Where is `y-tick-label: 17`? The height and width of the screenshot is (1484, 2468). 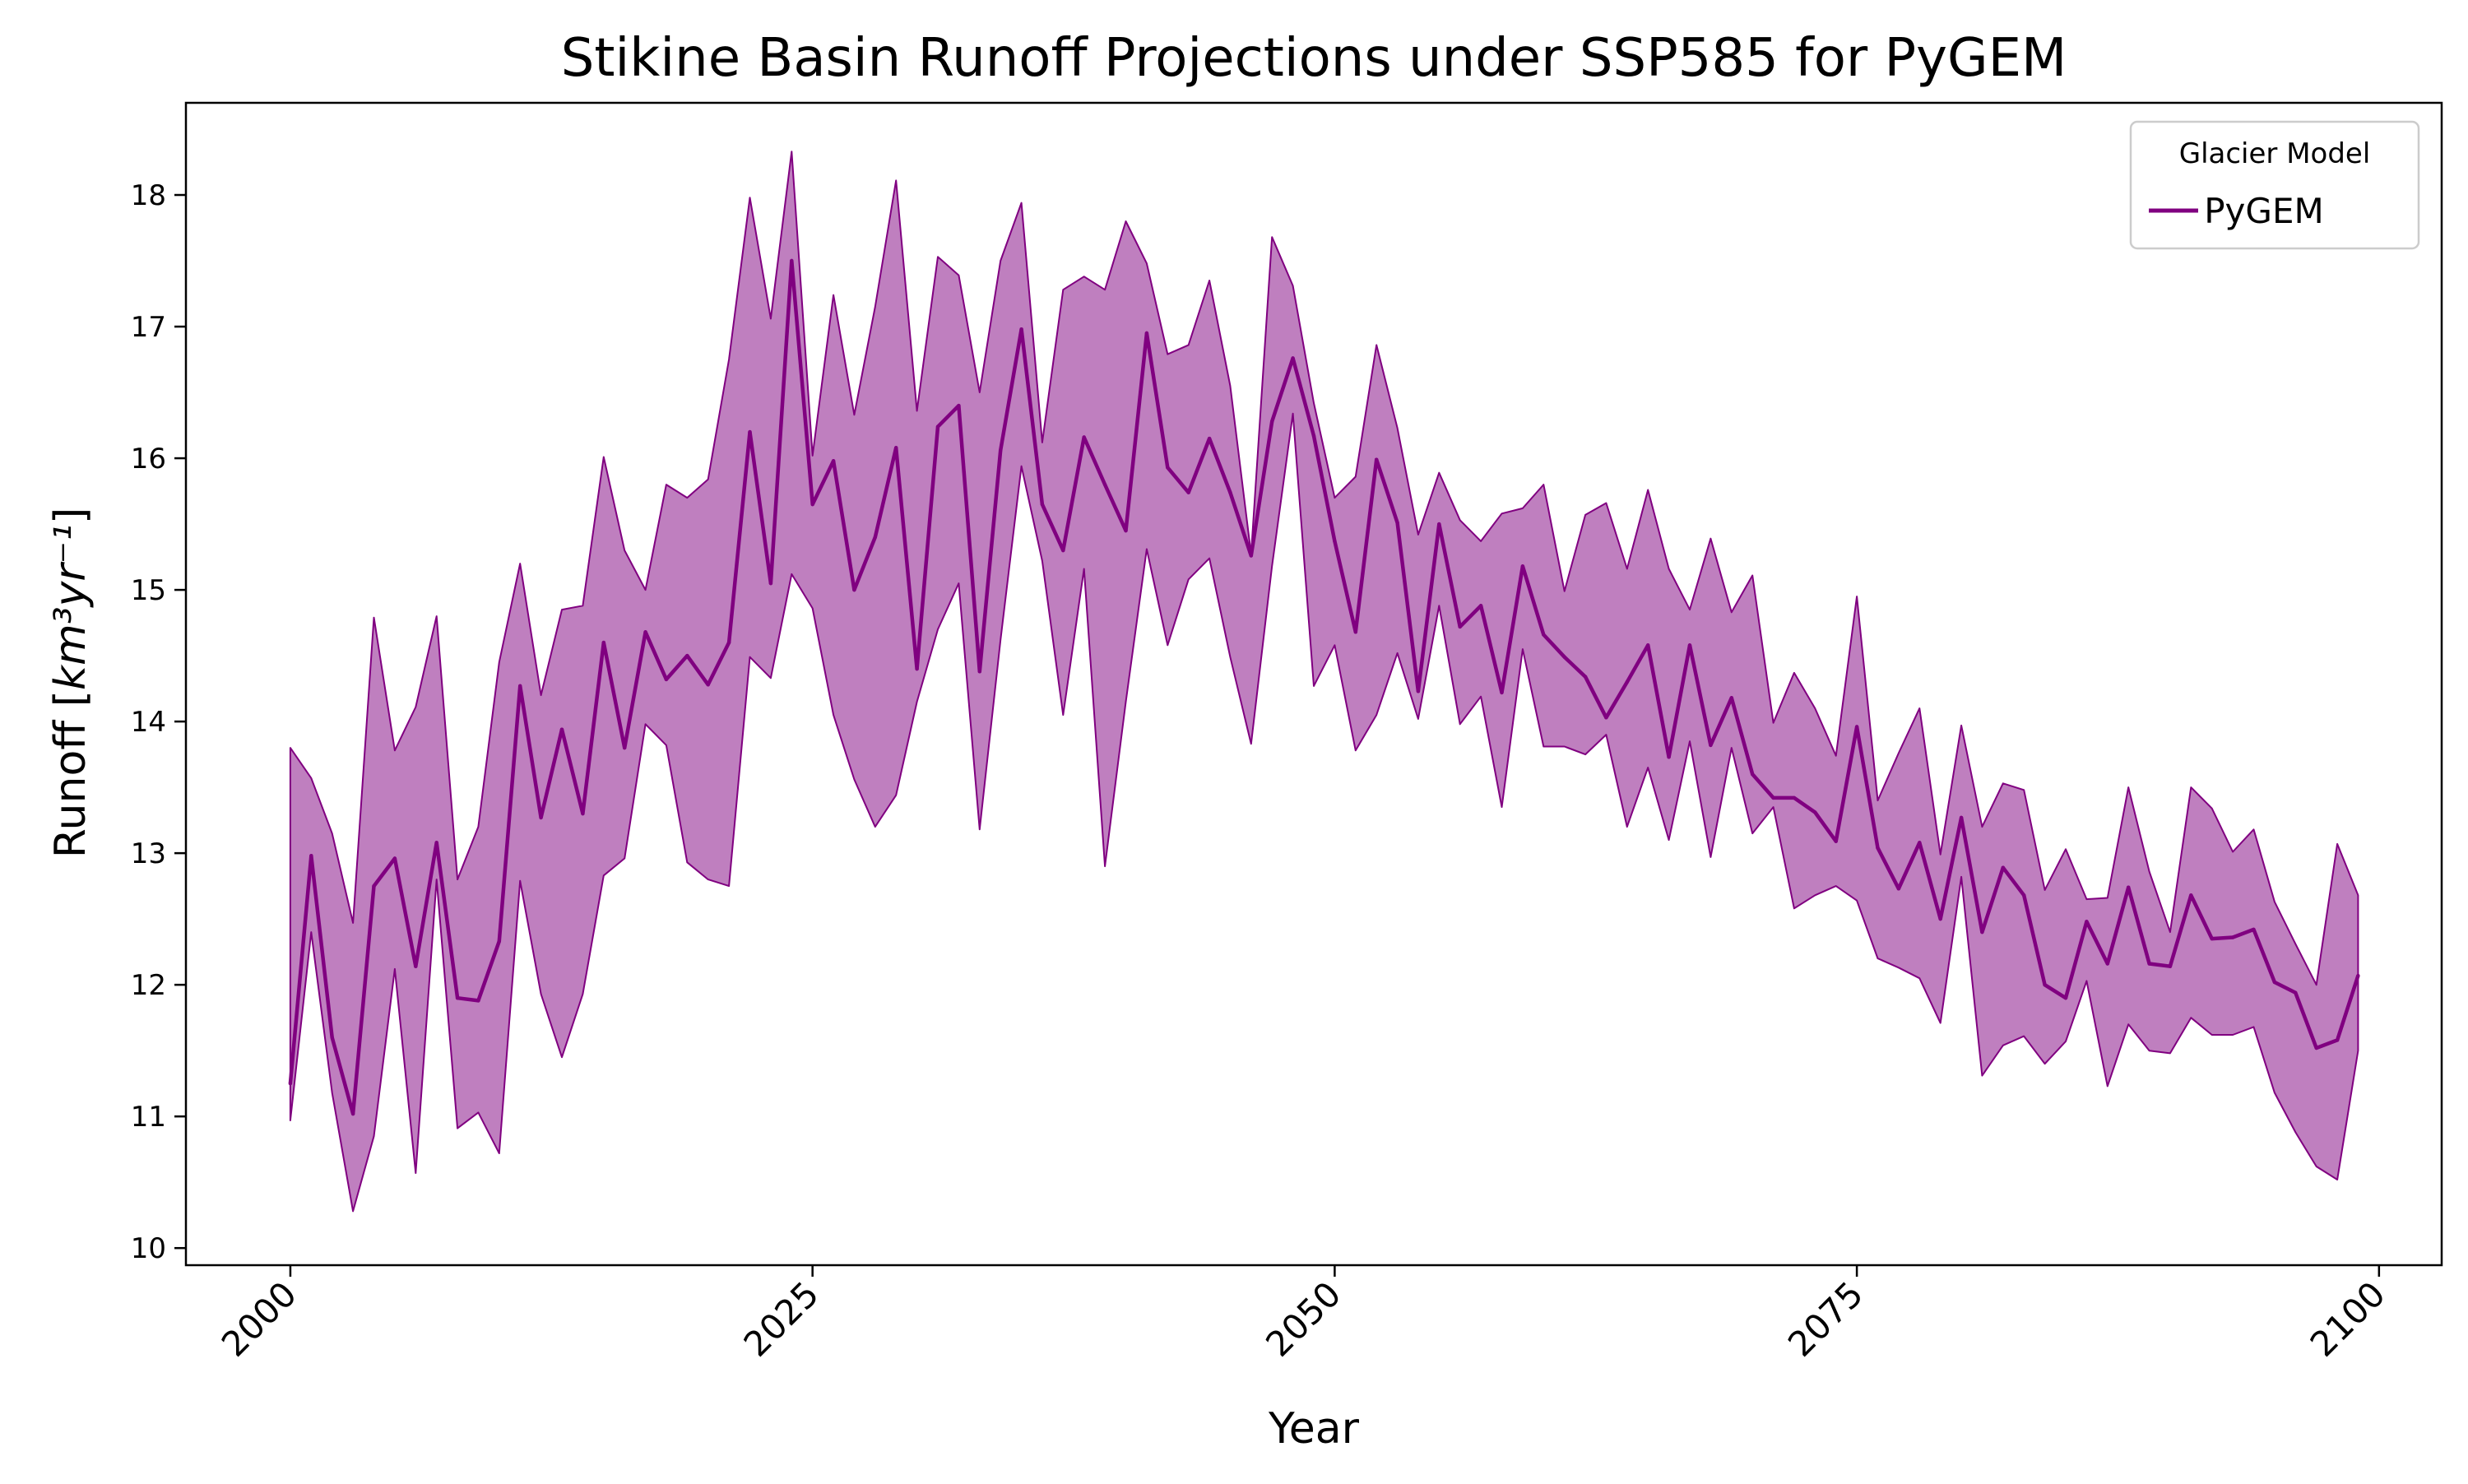
y-tick-label: 17 is located at coordinates (148, 327).